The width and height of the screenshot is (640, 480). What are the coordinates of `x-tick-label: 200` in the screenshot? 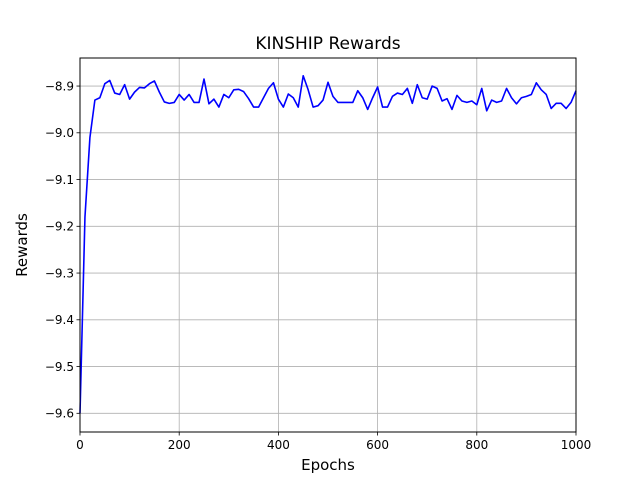 It's located at (179, 445).